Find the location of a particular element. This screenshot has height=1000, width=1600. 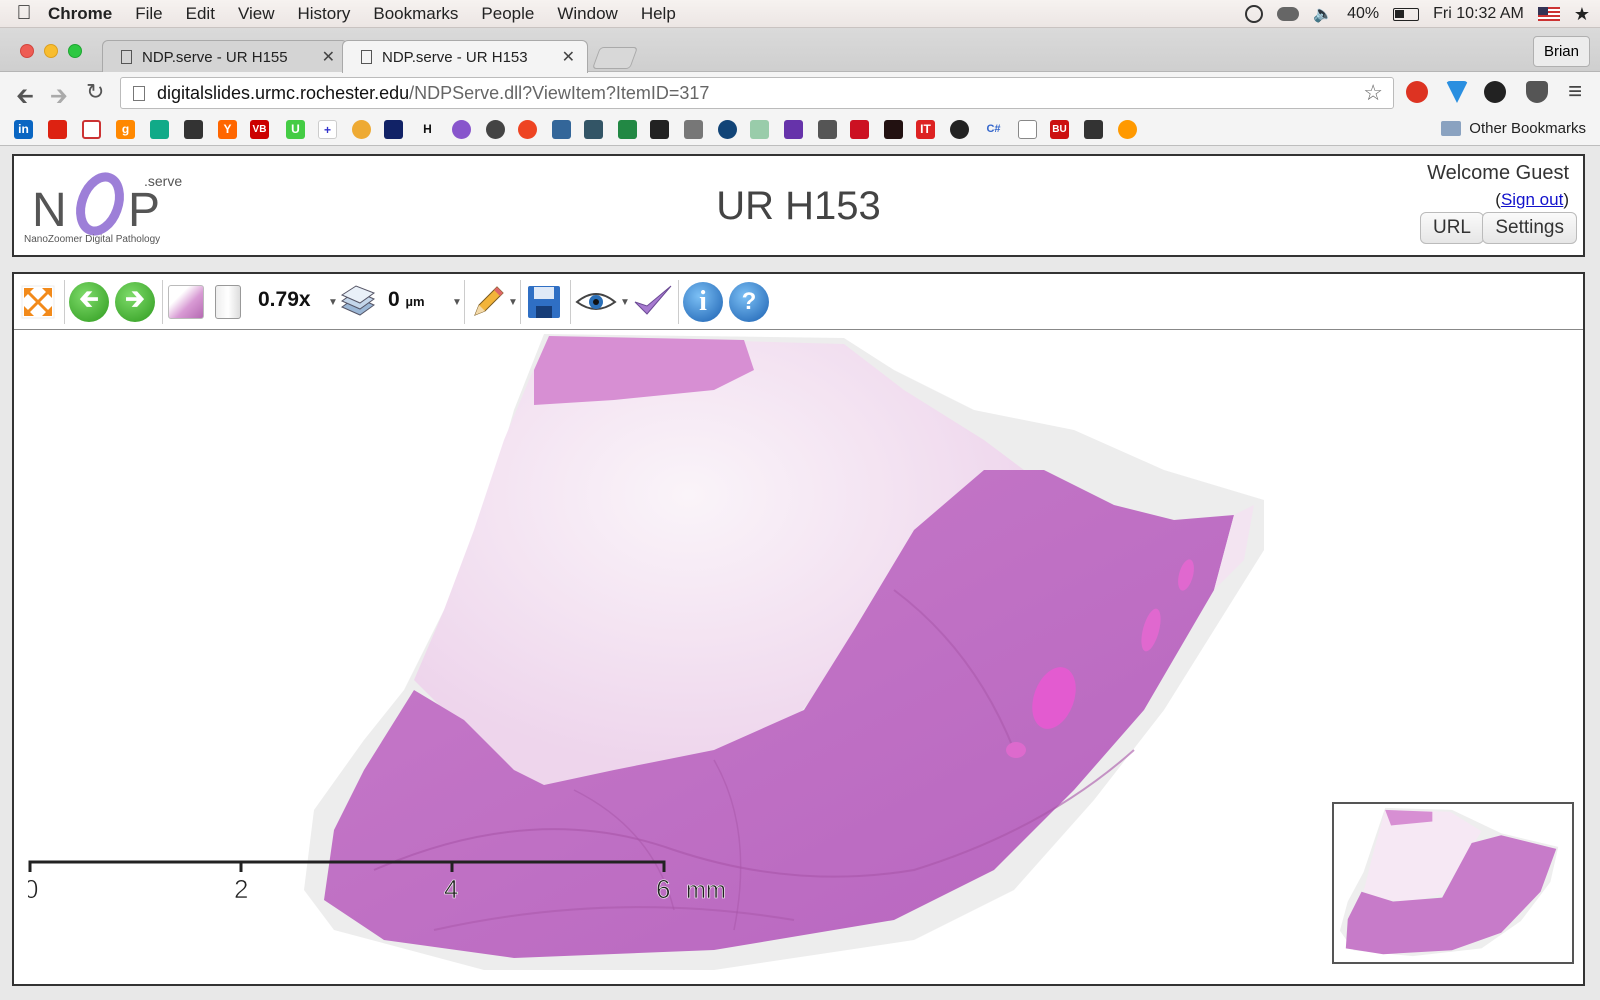

focus-dropdown-caret-icon: ▼ is located at coordinates (457, 302).